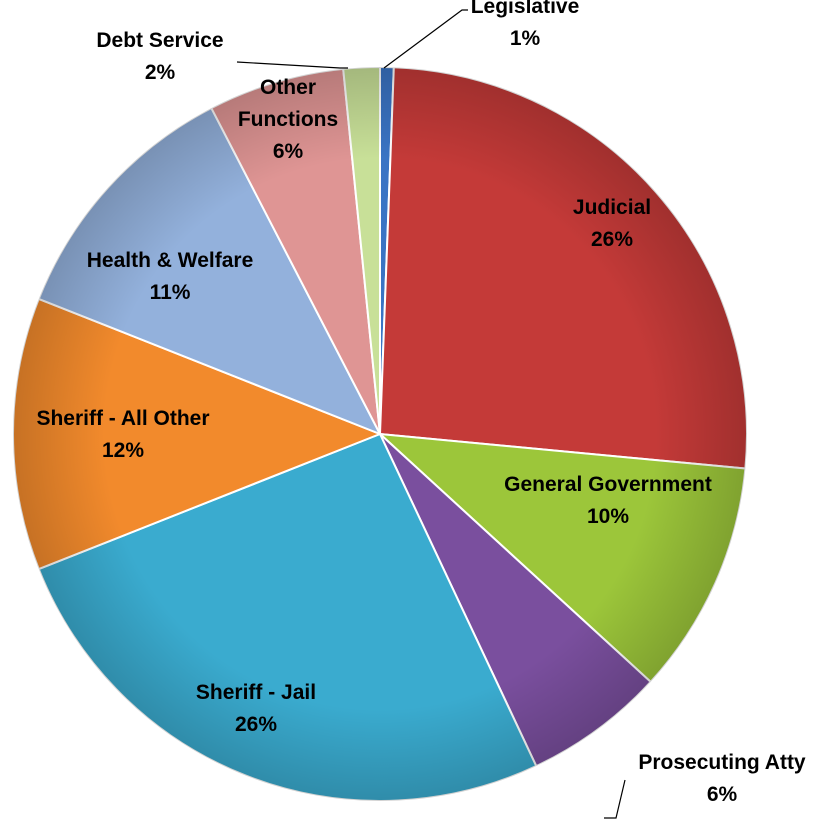  I want to click on slice-label-sheriff-jail: Sheriff - Jail 26%, so click(256, 708).